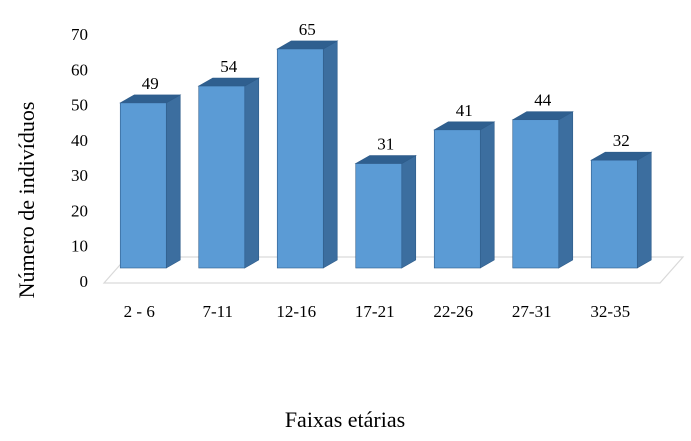  I want to click on x-category-label: 7-11, so click(217, 311).